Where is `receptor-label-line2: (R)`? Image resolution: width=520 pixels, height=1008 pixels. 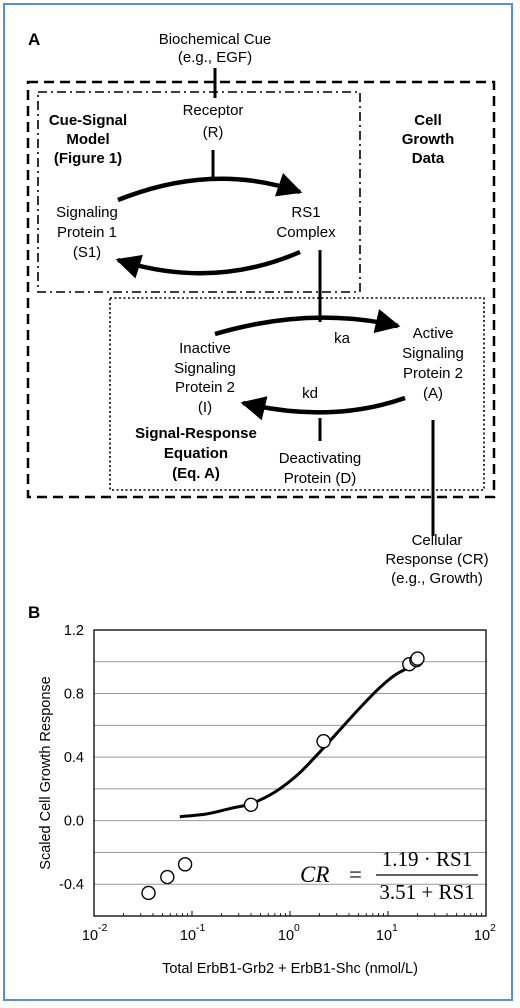
receptor-label-line2: (R) is located at coordinates (213, 132).